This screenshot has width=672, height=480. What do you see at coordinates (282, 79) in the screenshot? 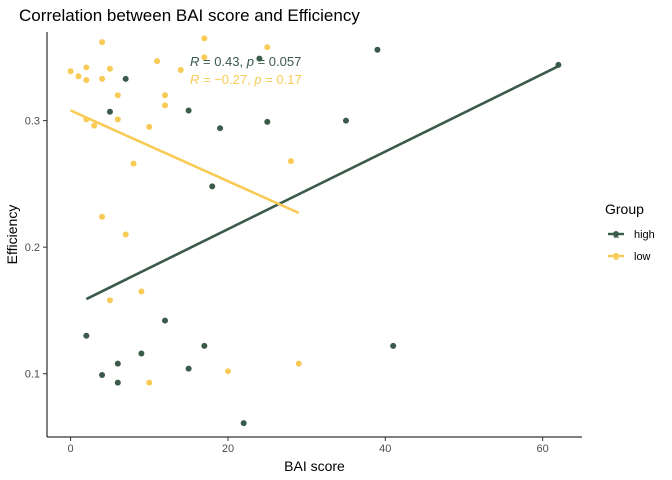
I see `annotation-p-value: = 0.17` at bounding box center [282, 79].